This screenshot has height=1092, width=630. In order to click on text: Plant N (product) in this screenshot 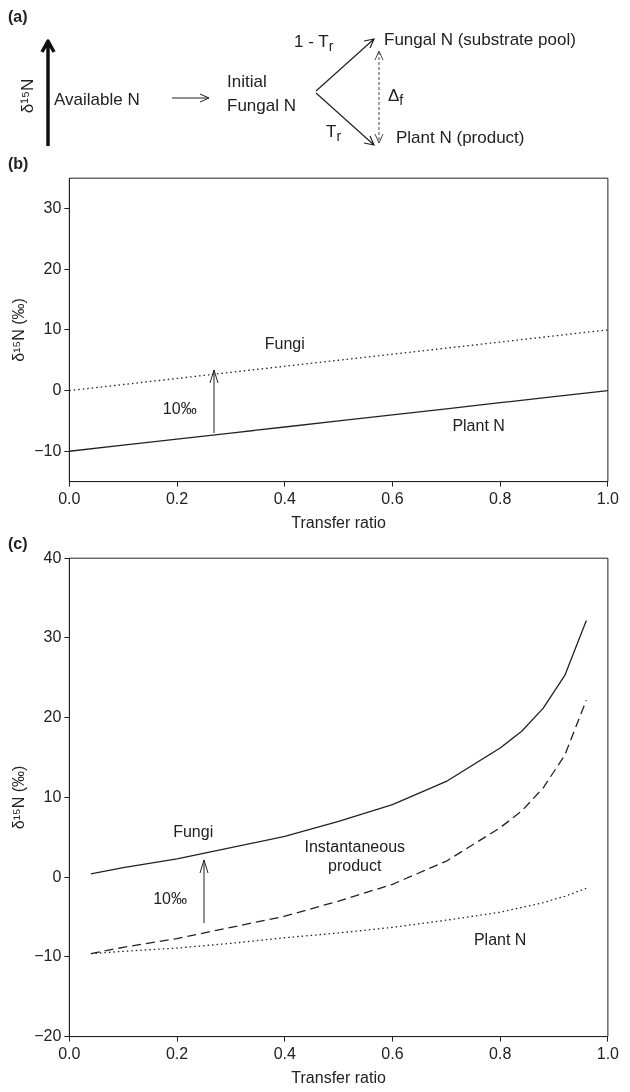, I will do `click(460, 138)`.